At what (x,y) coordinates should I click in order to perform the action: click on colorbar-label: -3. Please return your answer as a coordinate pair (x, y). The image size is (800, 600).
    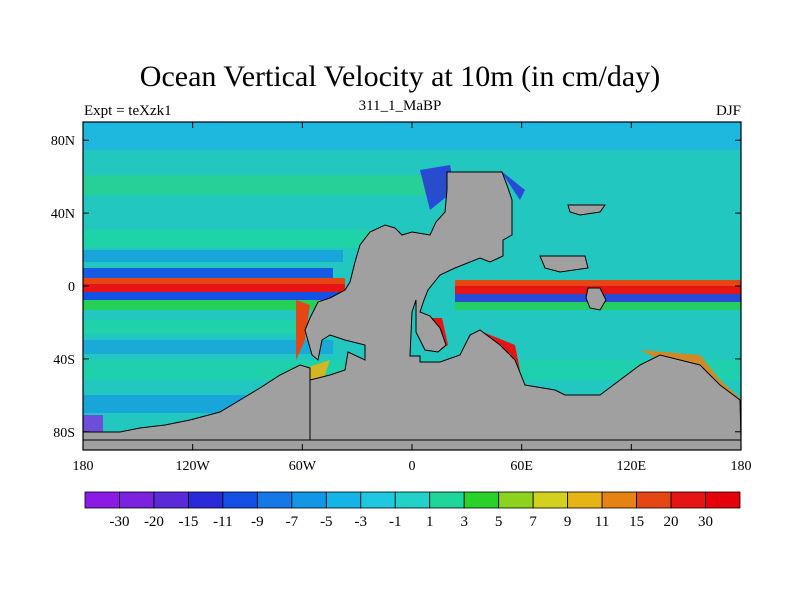
    Looking at the image, I should click on (361, 522).